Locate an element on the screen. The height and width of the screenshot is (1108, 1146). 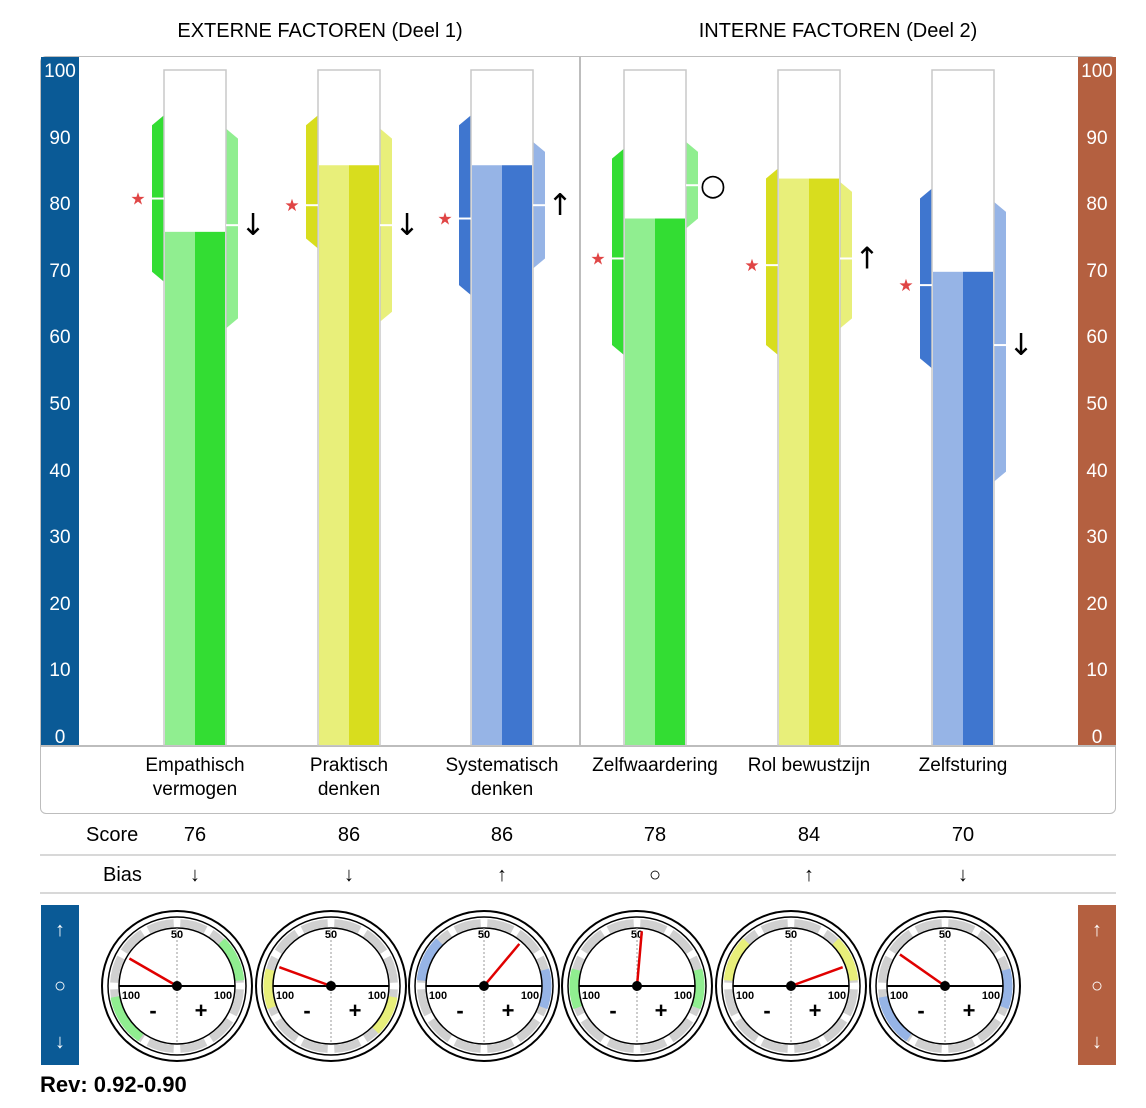
axis-tick: 60 is located at coordinates (60, 338).